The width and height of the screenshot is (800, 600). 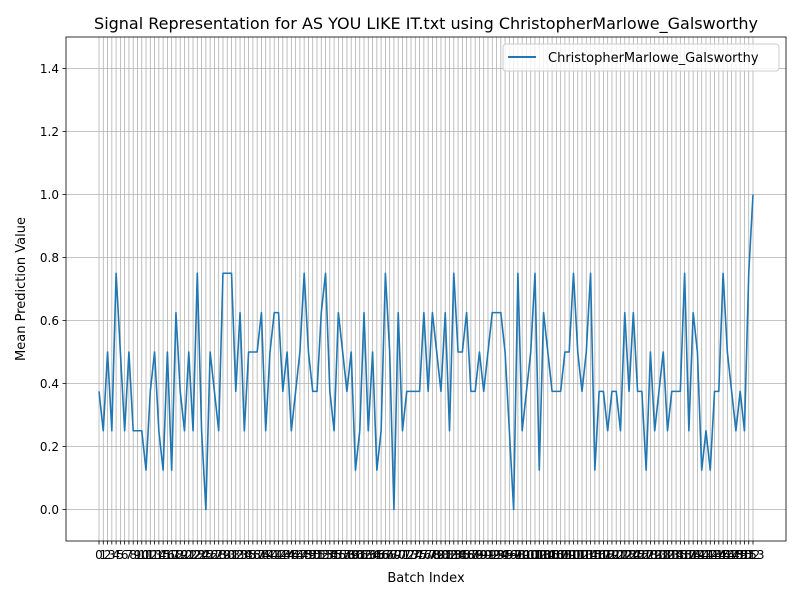 What do you see at coordinates (427, 555) in the screenshot?
I see `x-tick-label: 77` at bounding box center [427, 555].